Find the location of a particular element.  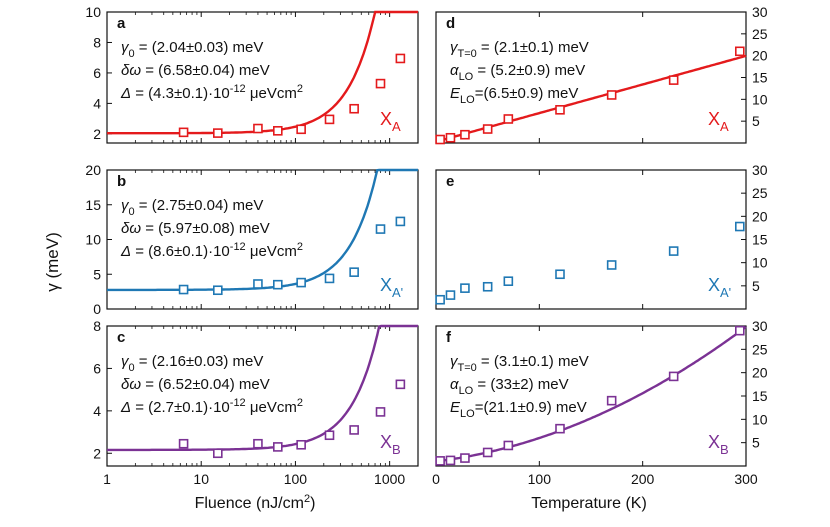

x-tick-label: 200 is located at coordinates (643, 479).